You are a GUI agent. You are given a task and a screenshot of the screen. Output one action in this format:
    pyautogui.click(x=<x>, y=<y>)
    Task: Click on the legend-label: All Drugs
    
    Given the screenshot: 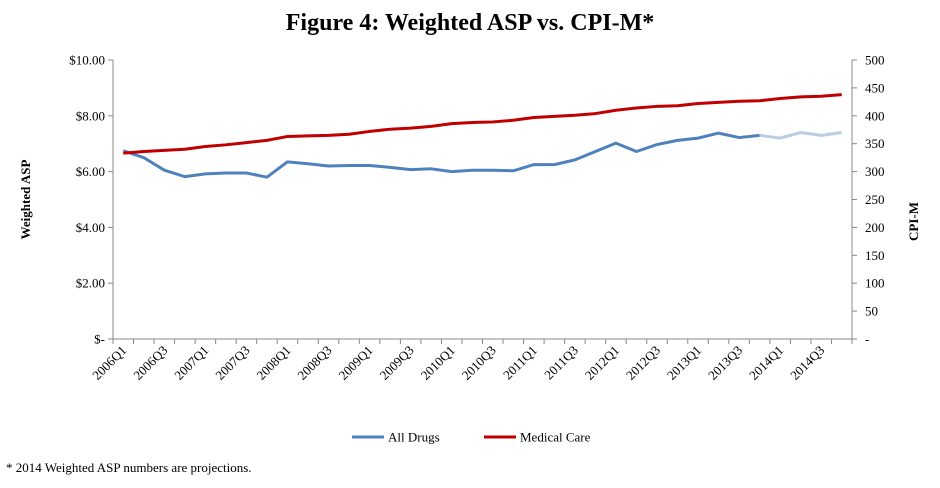 What is the action you would take?
    pyautogui.click(x=414, y=437)
    